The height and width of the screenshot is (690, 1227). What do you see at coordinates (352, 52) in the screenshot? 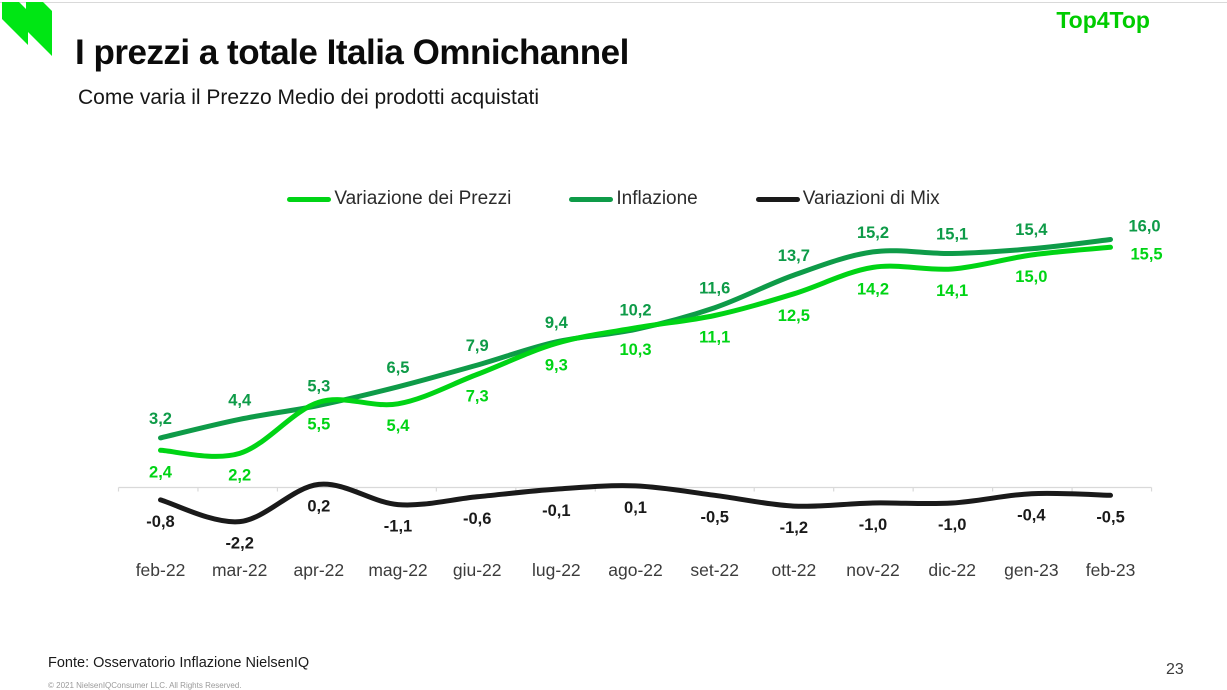
I see `page-title: I prezzi a totale Italia Omnichannel` at bounding box center [352, 52].